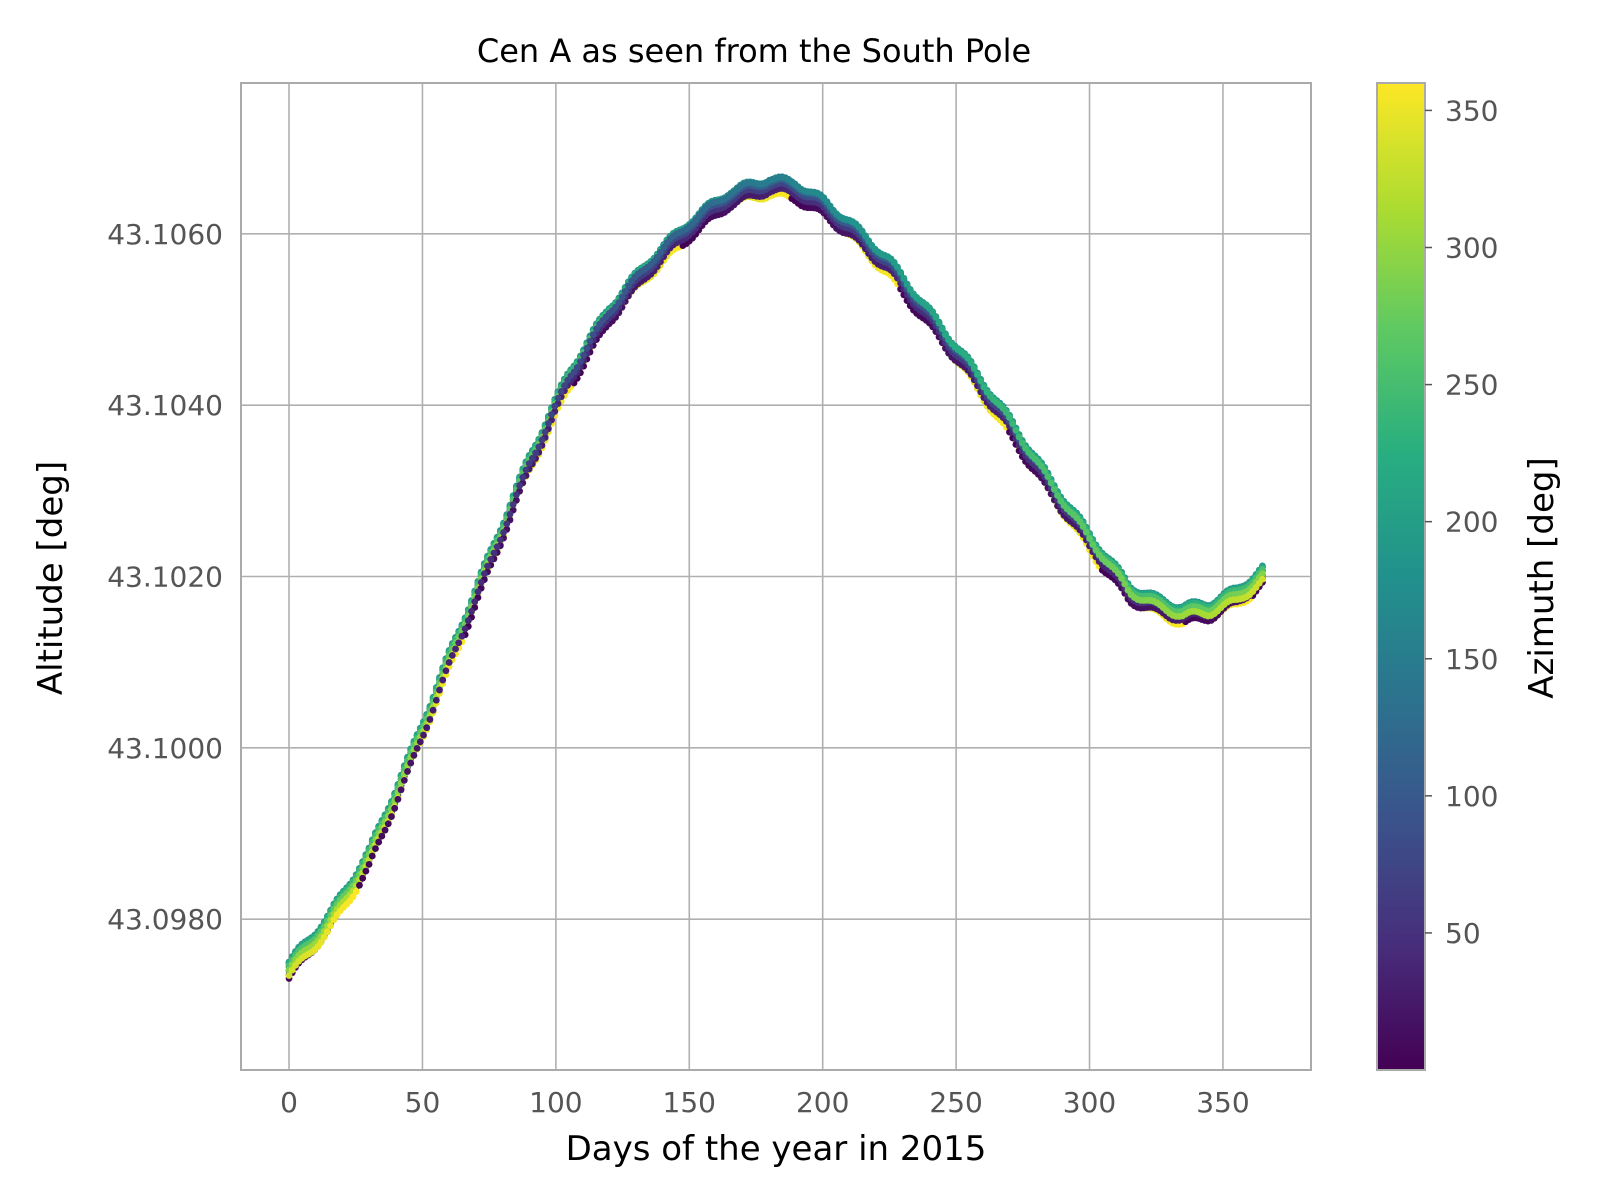  Describe the element at coordinates (765, 1102) in the screenshot. I see `x-tick-labels: 0 50 100 150 200 250 300 350` at that location.